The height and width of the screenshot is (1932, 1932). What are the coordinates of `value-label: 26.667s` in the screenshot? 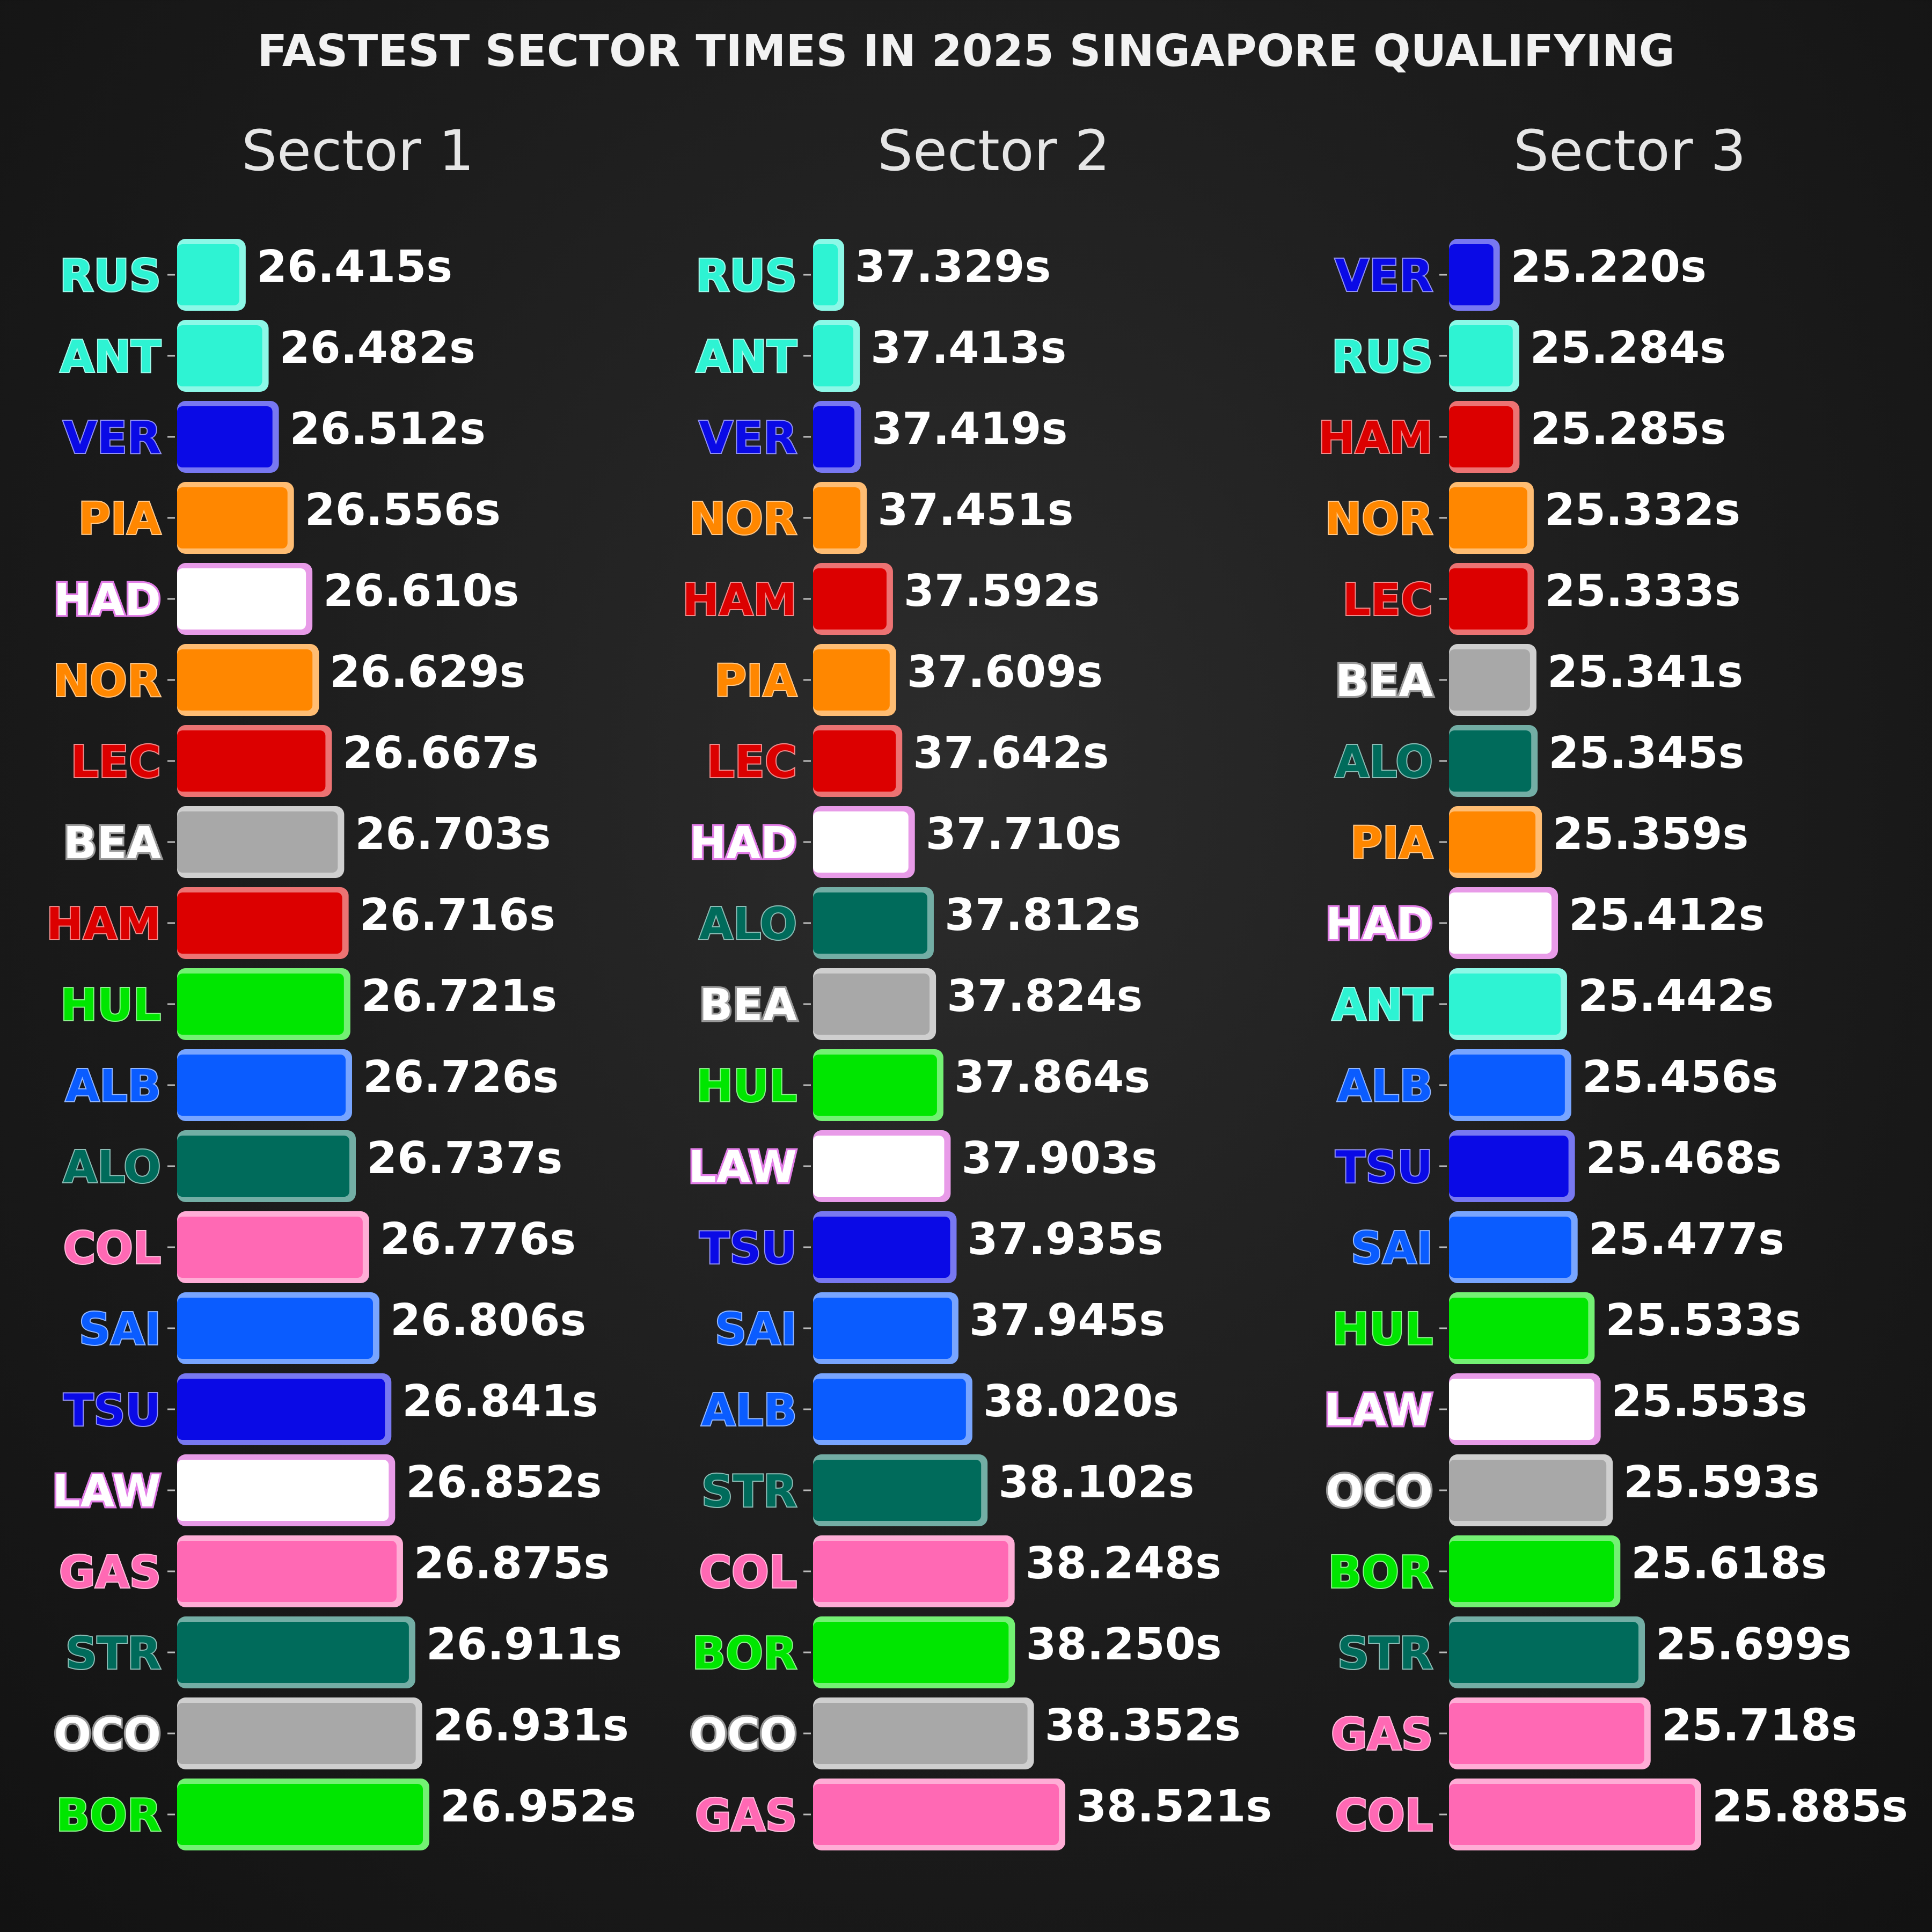 It's located at (440, 753).